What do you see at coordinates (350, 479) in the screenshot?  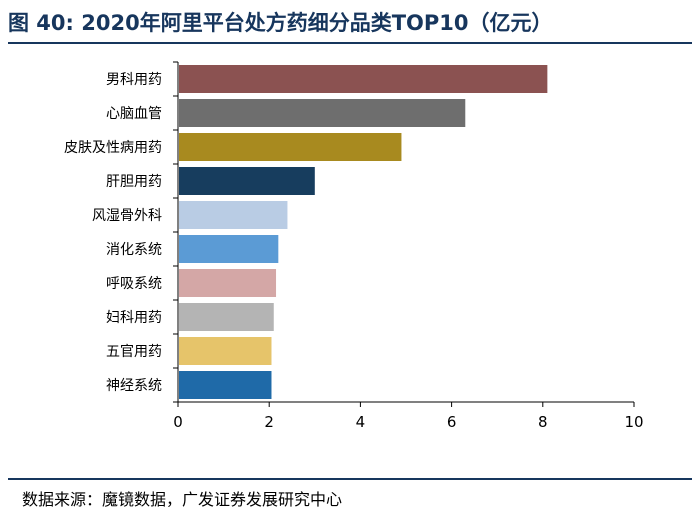 I see `source-divider` at bounding box center [350, 479].